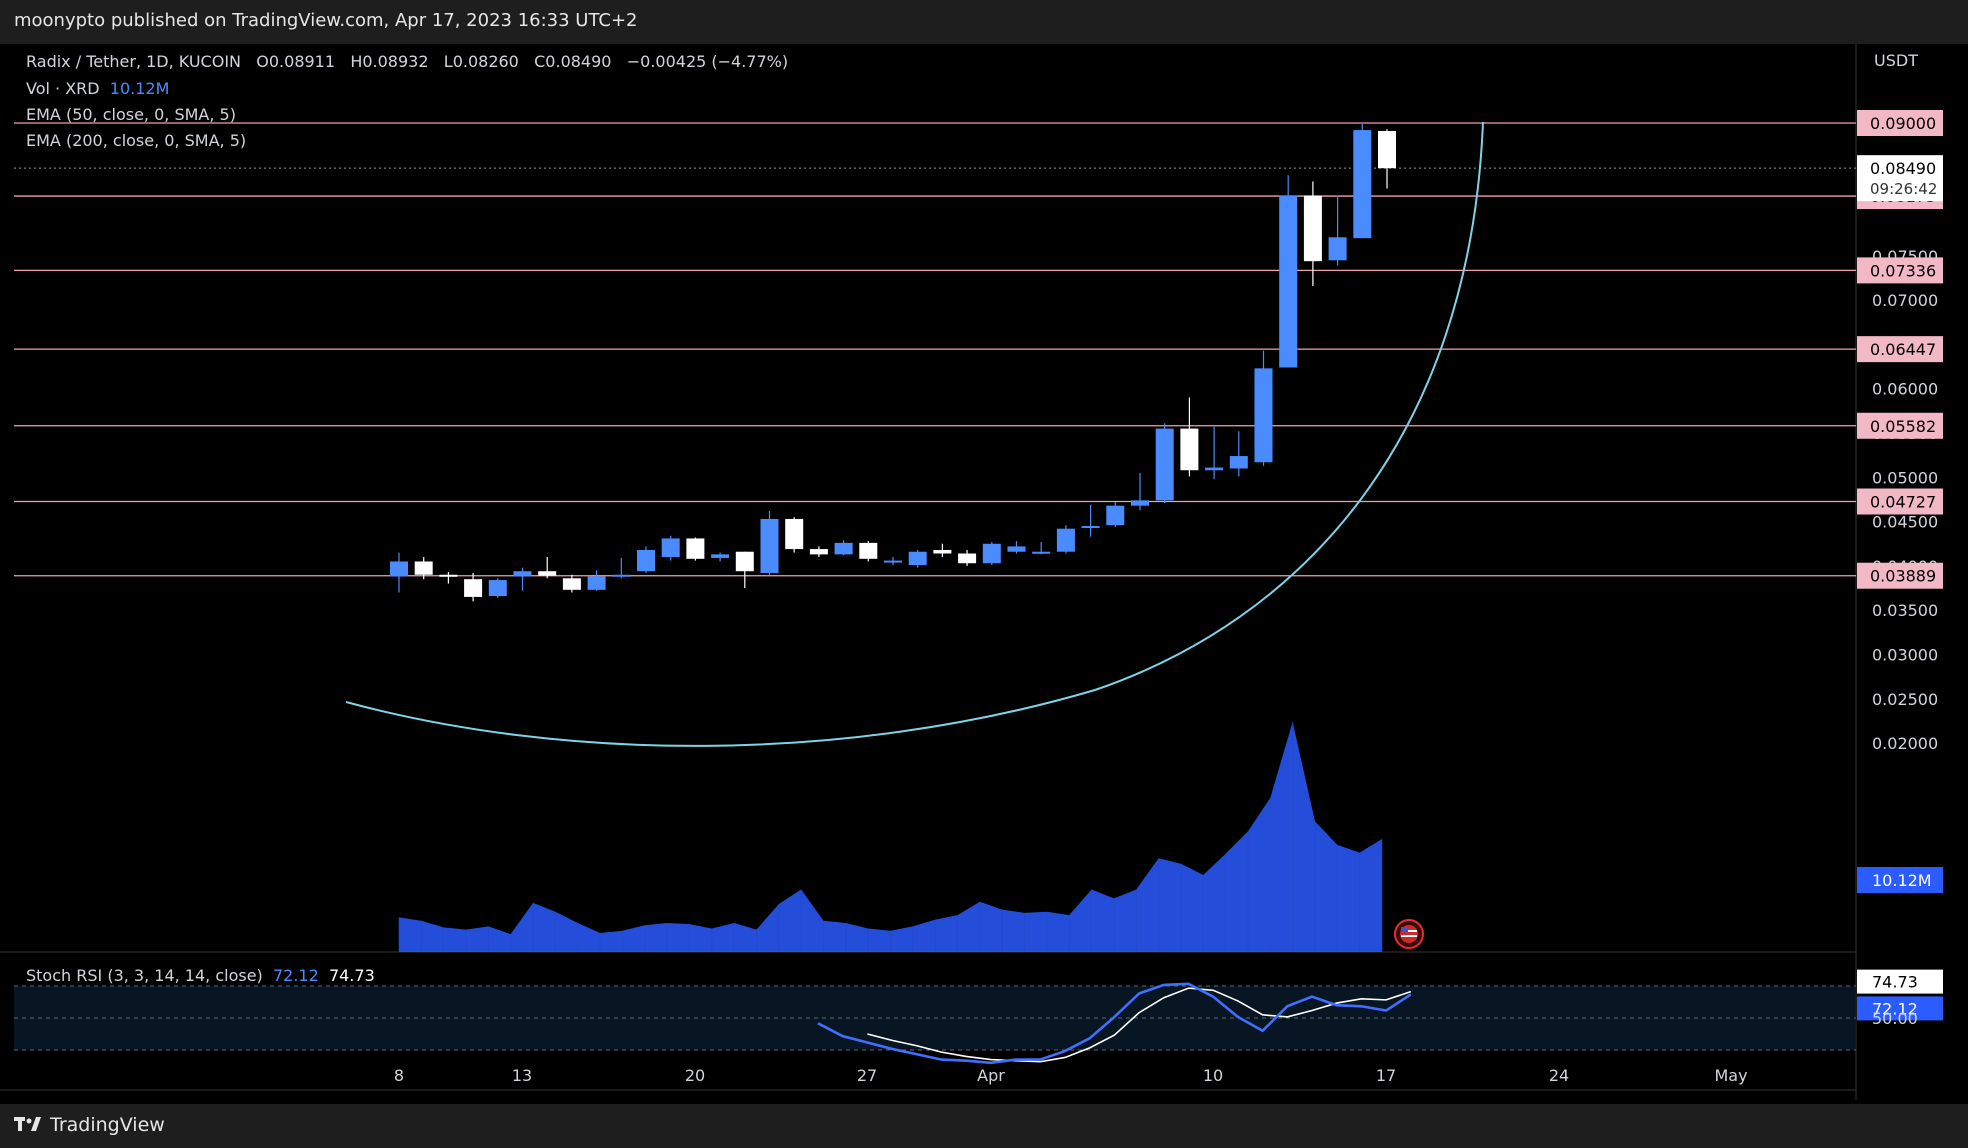 This screenshot has width=1968, height=1148. What do you see at coordinates (1905, 610) in the screenshot?
I see `price-tick: 0.03500` at bounding box center [1905, 610].